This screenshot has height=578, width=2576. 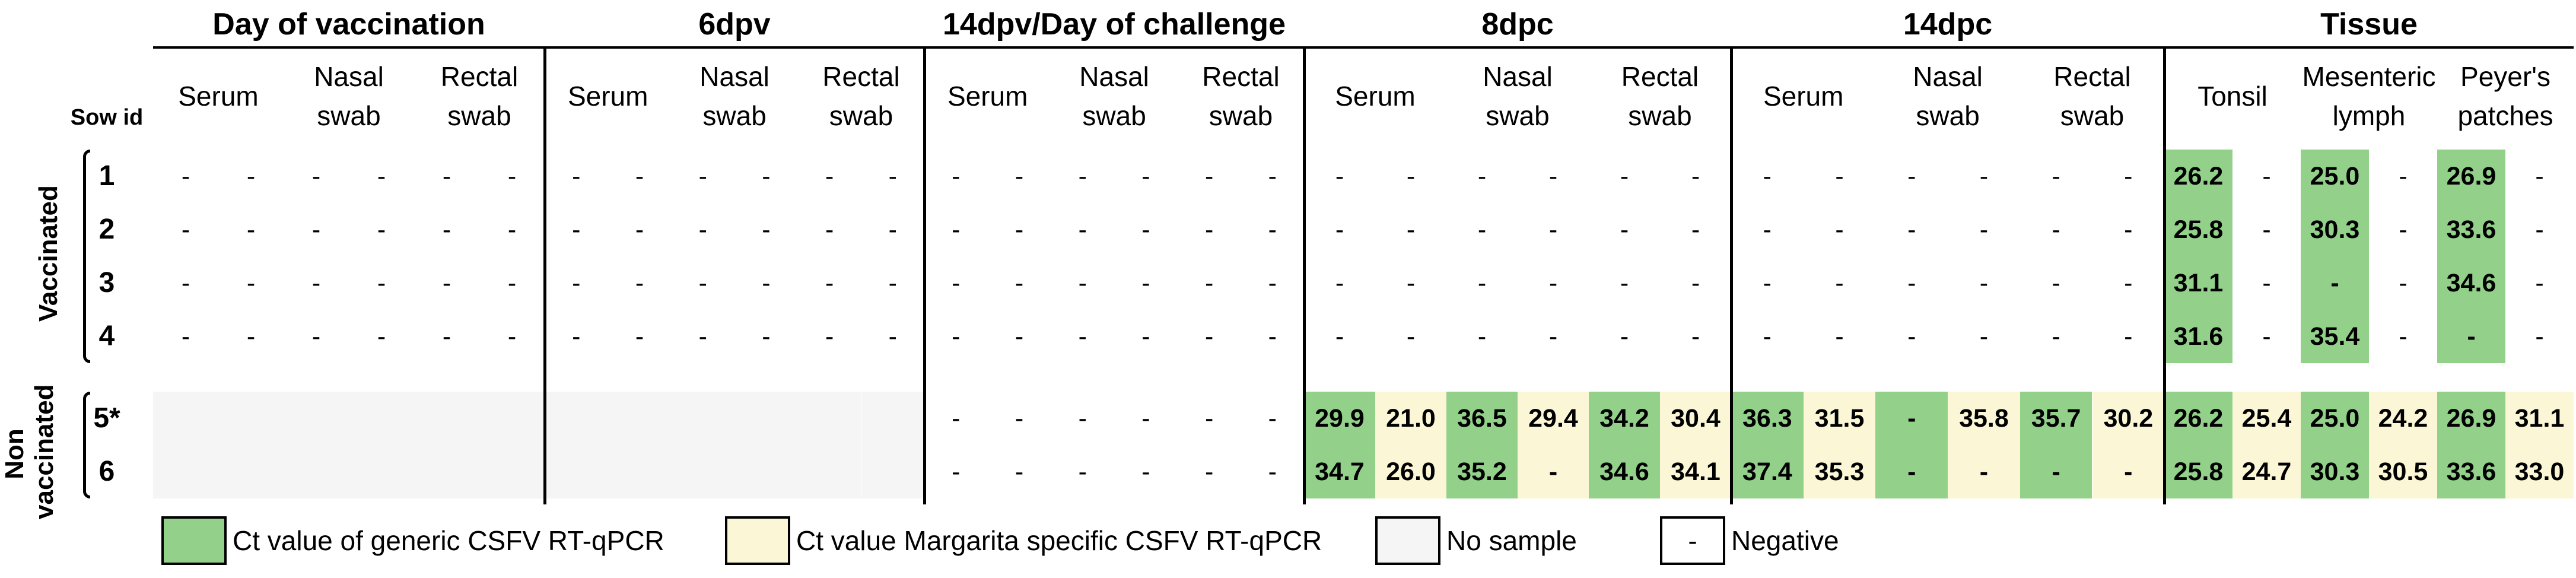 I want to click on legend-label-generic: Ct value of generic CSFV RT-qPCR, so click(x=448, y=540).